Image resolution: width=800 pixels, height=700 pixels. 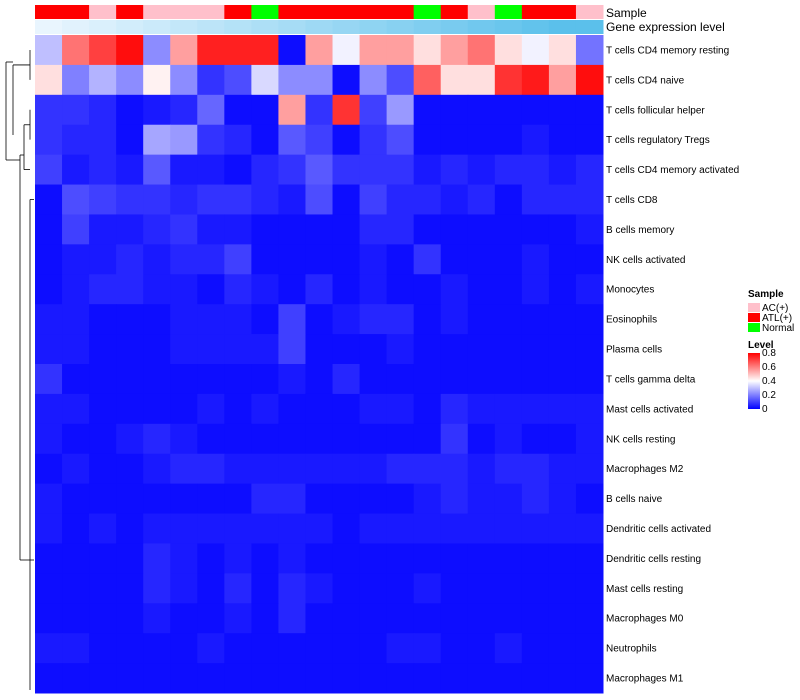 What do you see at coordinates (645, 679) in the screenshot?
I see `row-label: Macrophages M1` at bounding box center [645, 679].